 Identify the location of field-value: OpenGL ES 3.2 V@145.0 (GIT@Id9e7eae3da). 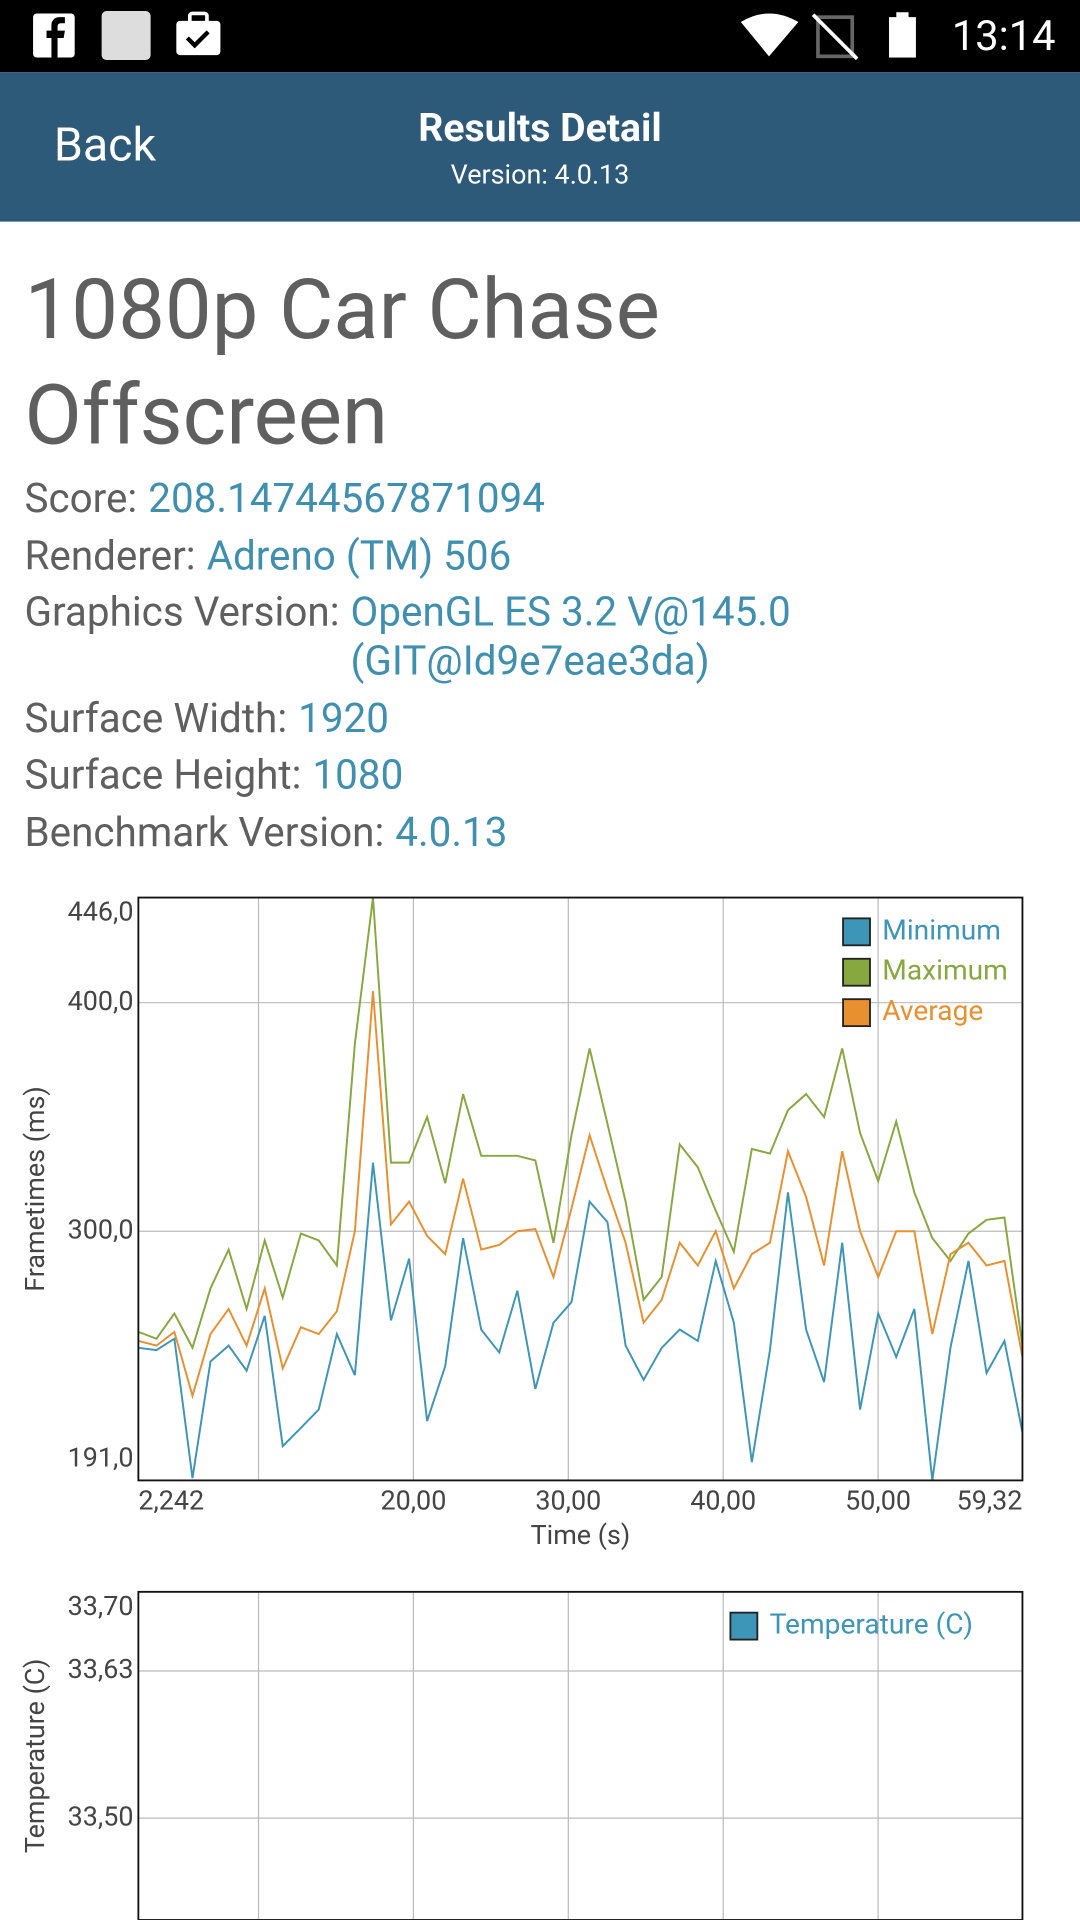
(570, 637).